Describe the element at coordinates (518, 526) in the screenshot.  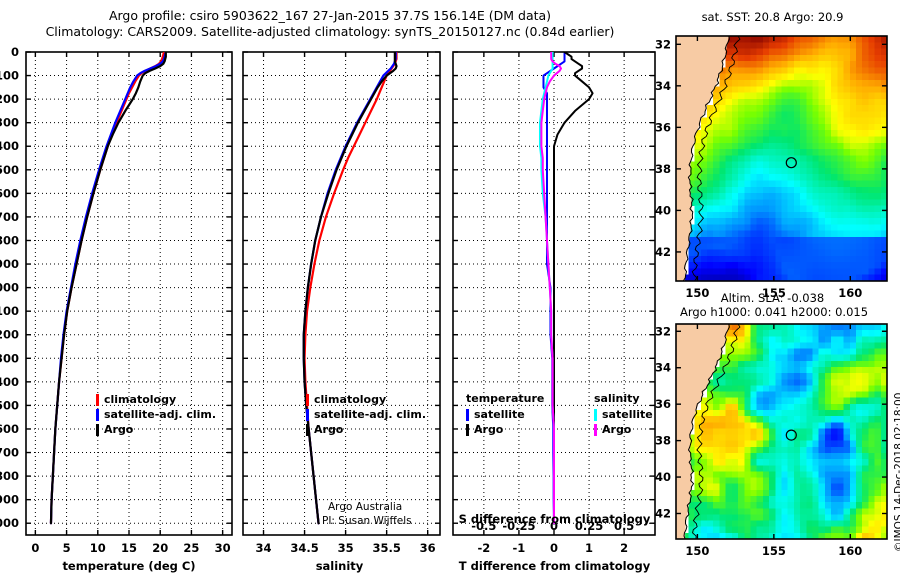
I see `svg-text: -0.25` at that location.